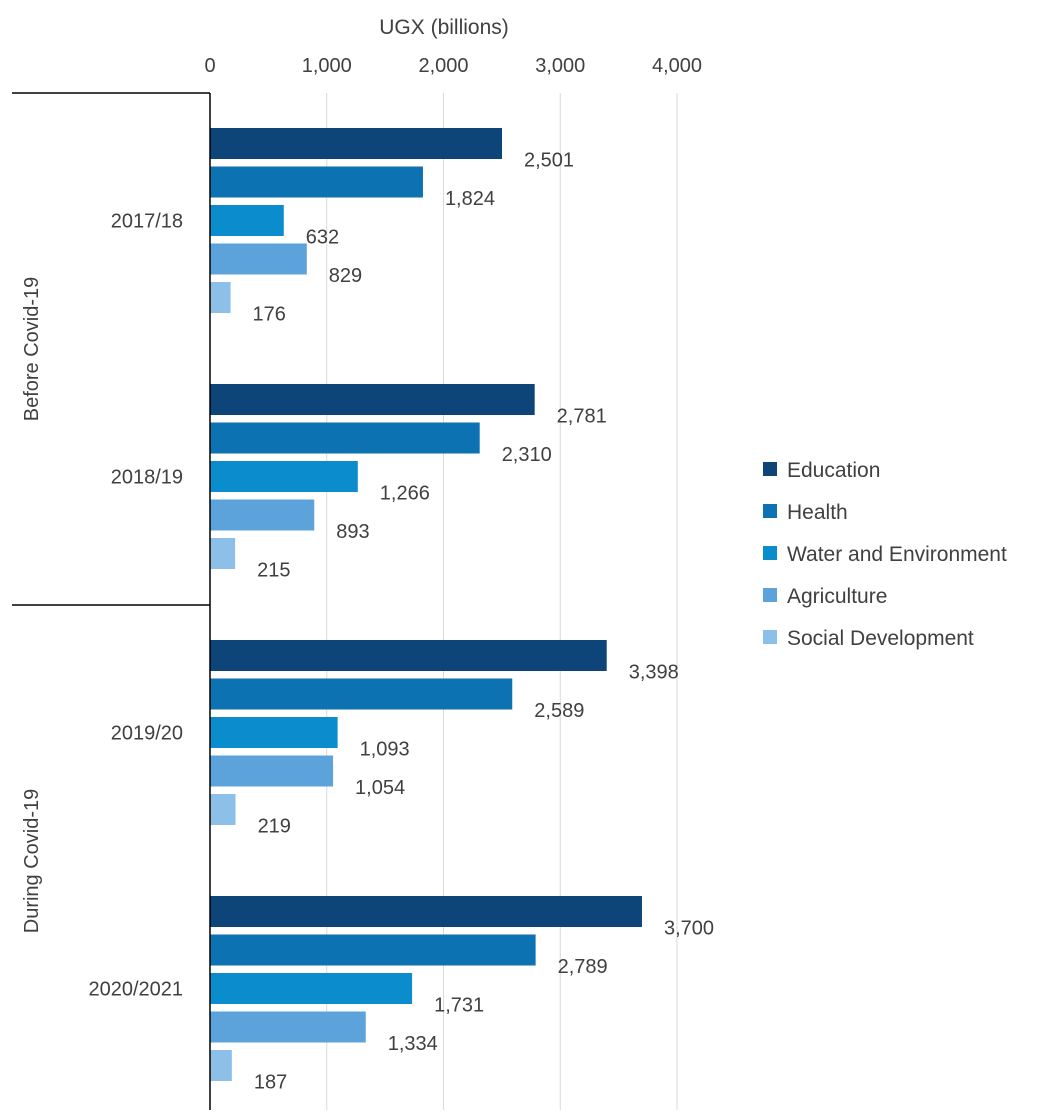 This screenshot has height=1113, width=1042. I want to click on data-label: 1,334, so click(413, 1044).